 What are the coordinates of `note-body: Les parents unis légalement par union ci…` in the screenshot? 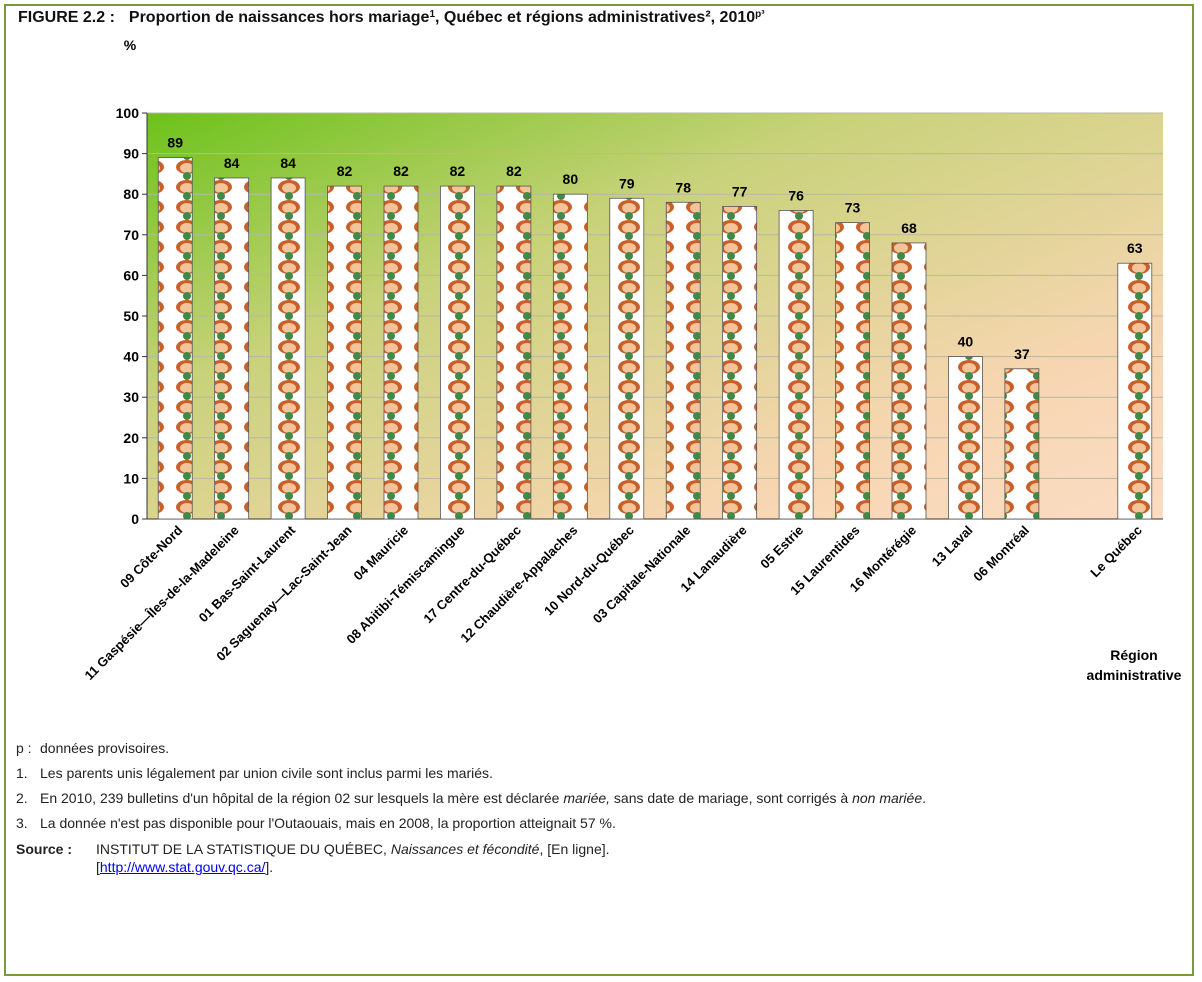 It's located at (266, 773).